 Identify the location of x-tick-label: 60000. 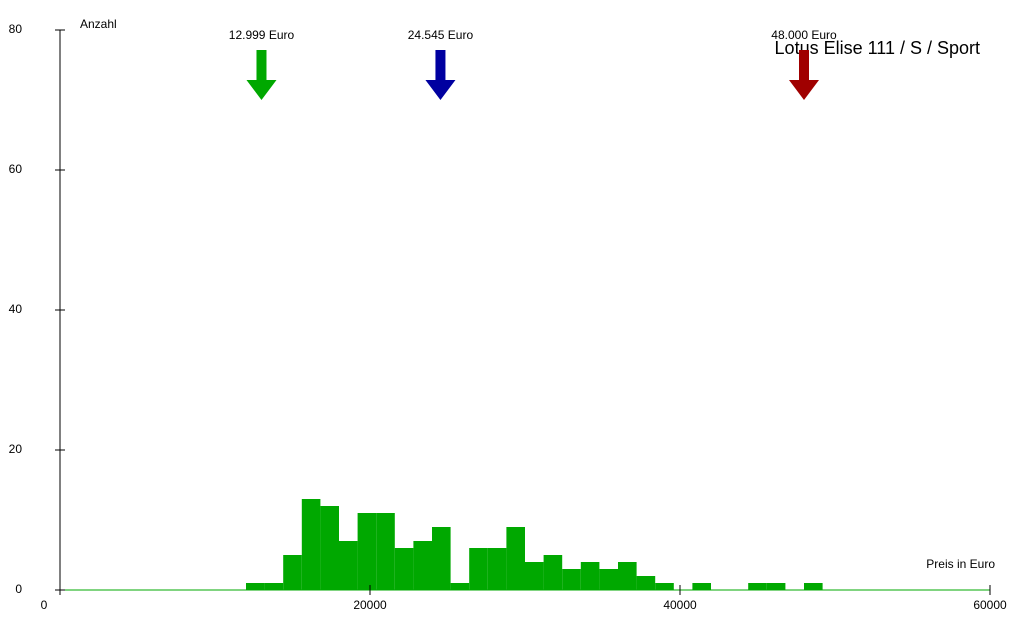
(990, 605).